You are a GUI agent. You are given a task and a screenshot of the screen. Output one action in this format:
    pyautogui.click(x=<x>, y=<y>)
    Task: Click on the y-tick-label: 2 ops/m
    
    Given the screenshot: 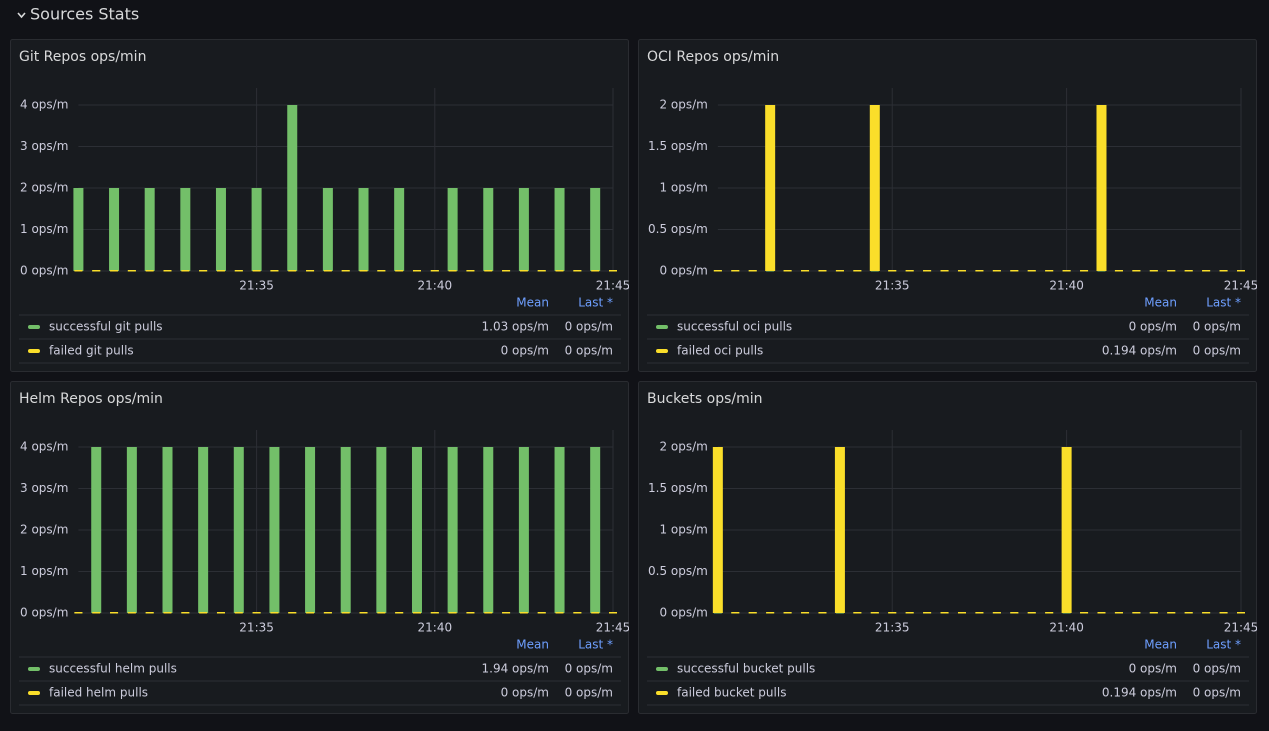 What is the action you would take?
    pyautogui.click(x=683, y=105)
    